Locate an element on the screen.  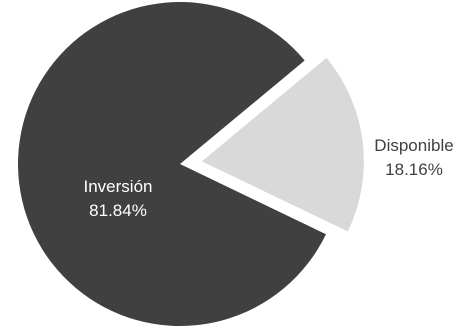
slice-value-disponible: 18.16% is located at coordinates (414, 169).